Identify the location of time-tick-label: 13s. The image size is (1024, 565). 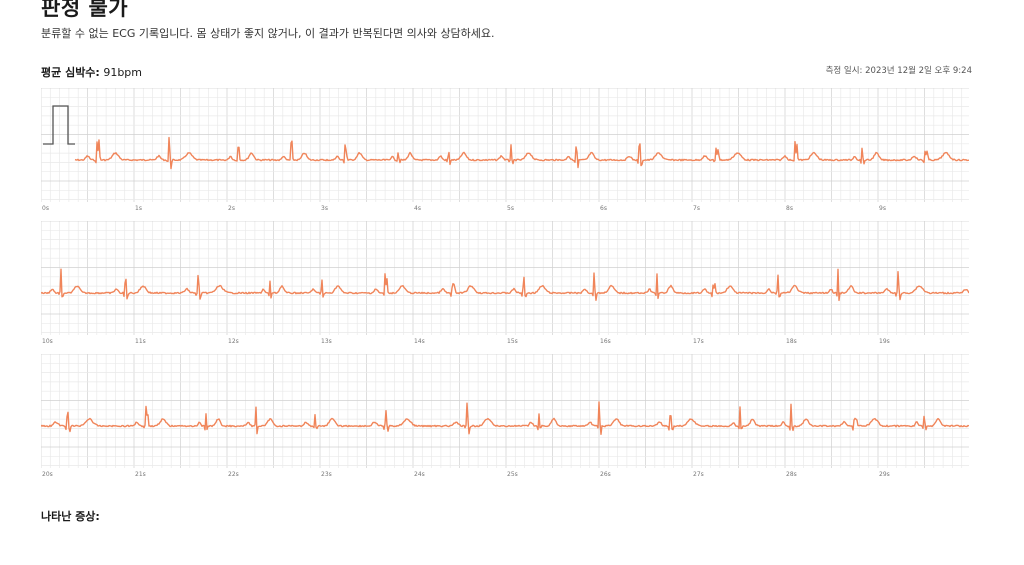
(326, 341).